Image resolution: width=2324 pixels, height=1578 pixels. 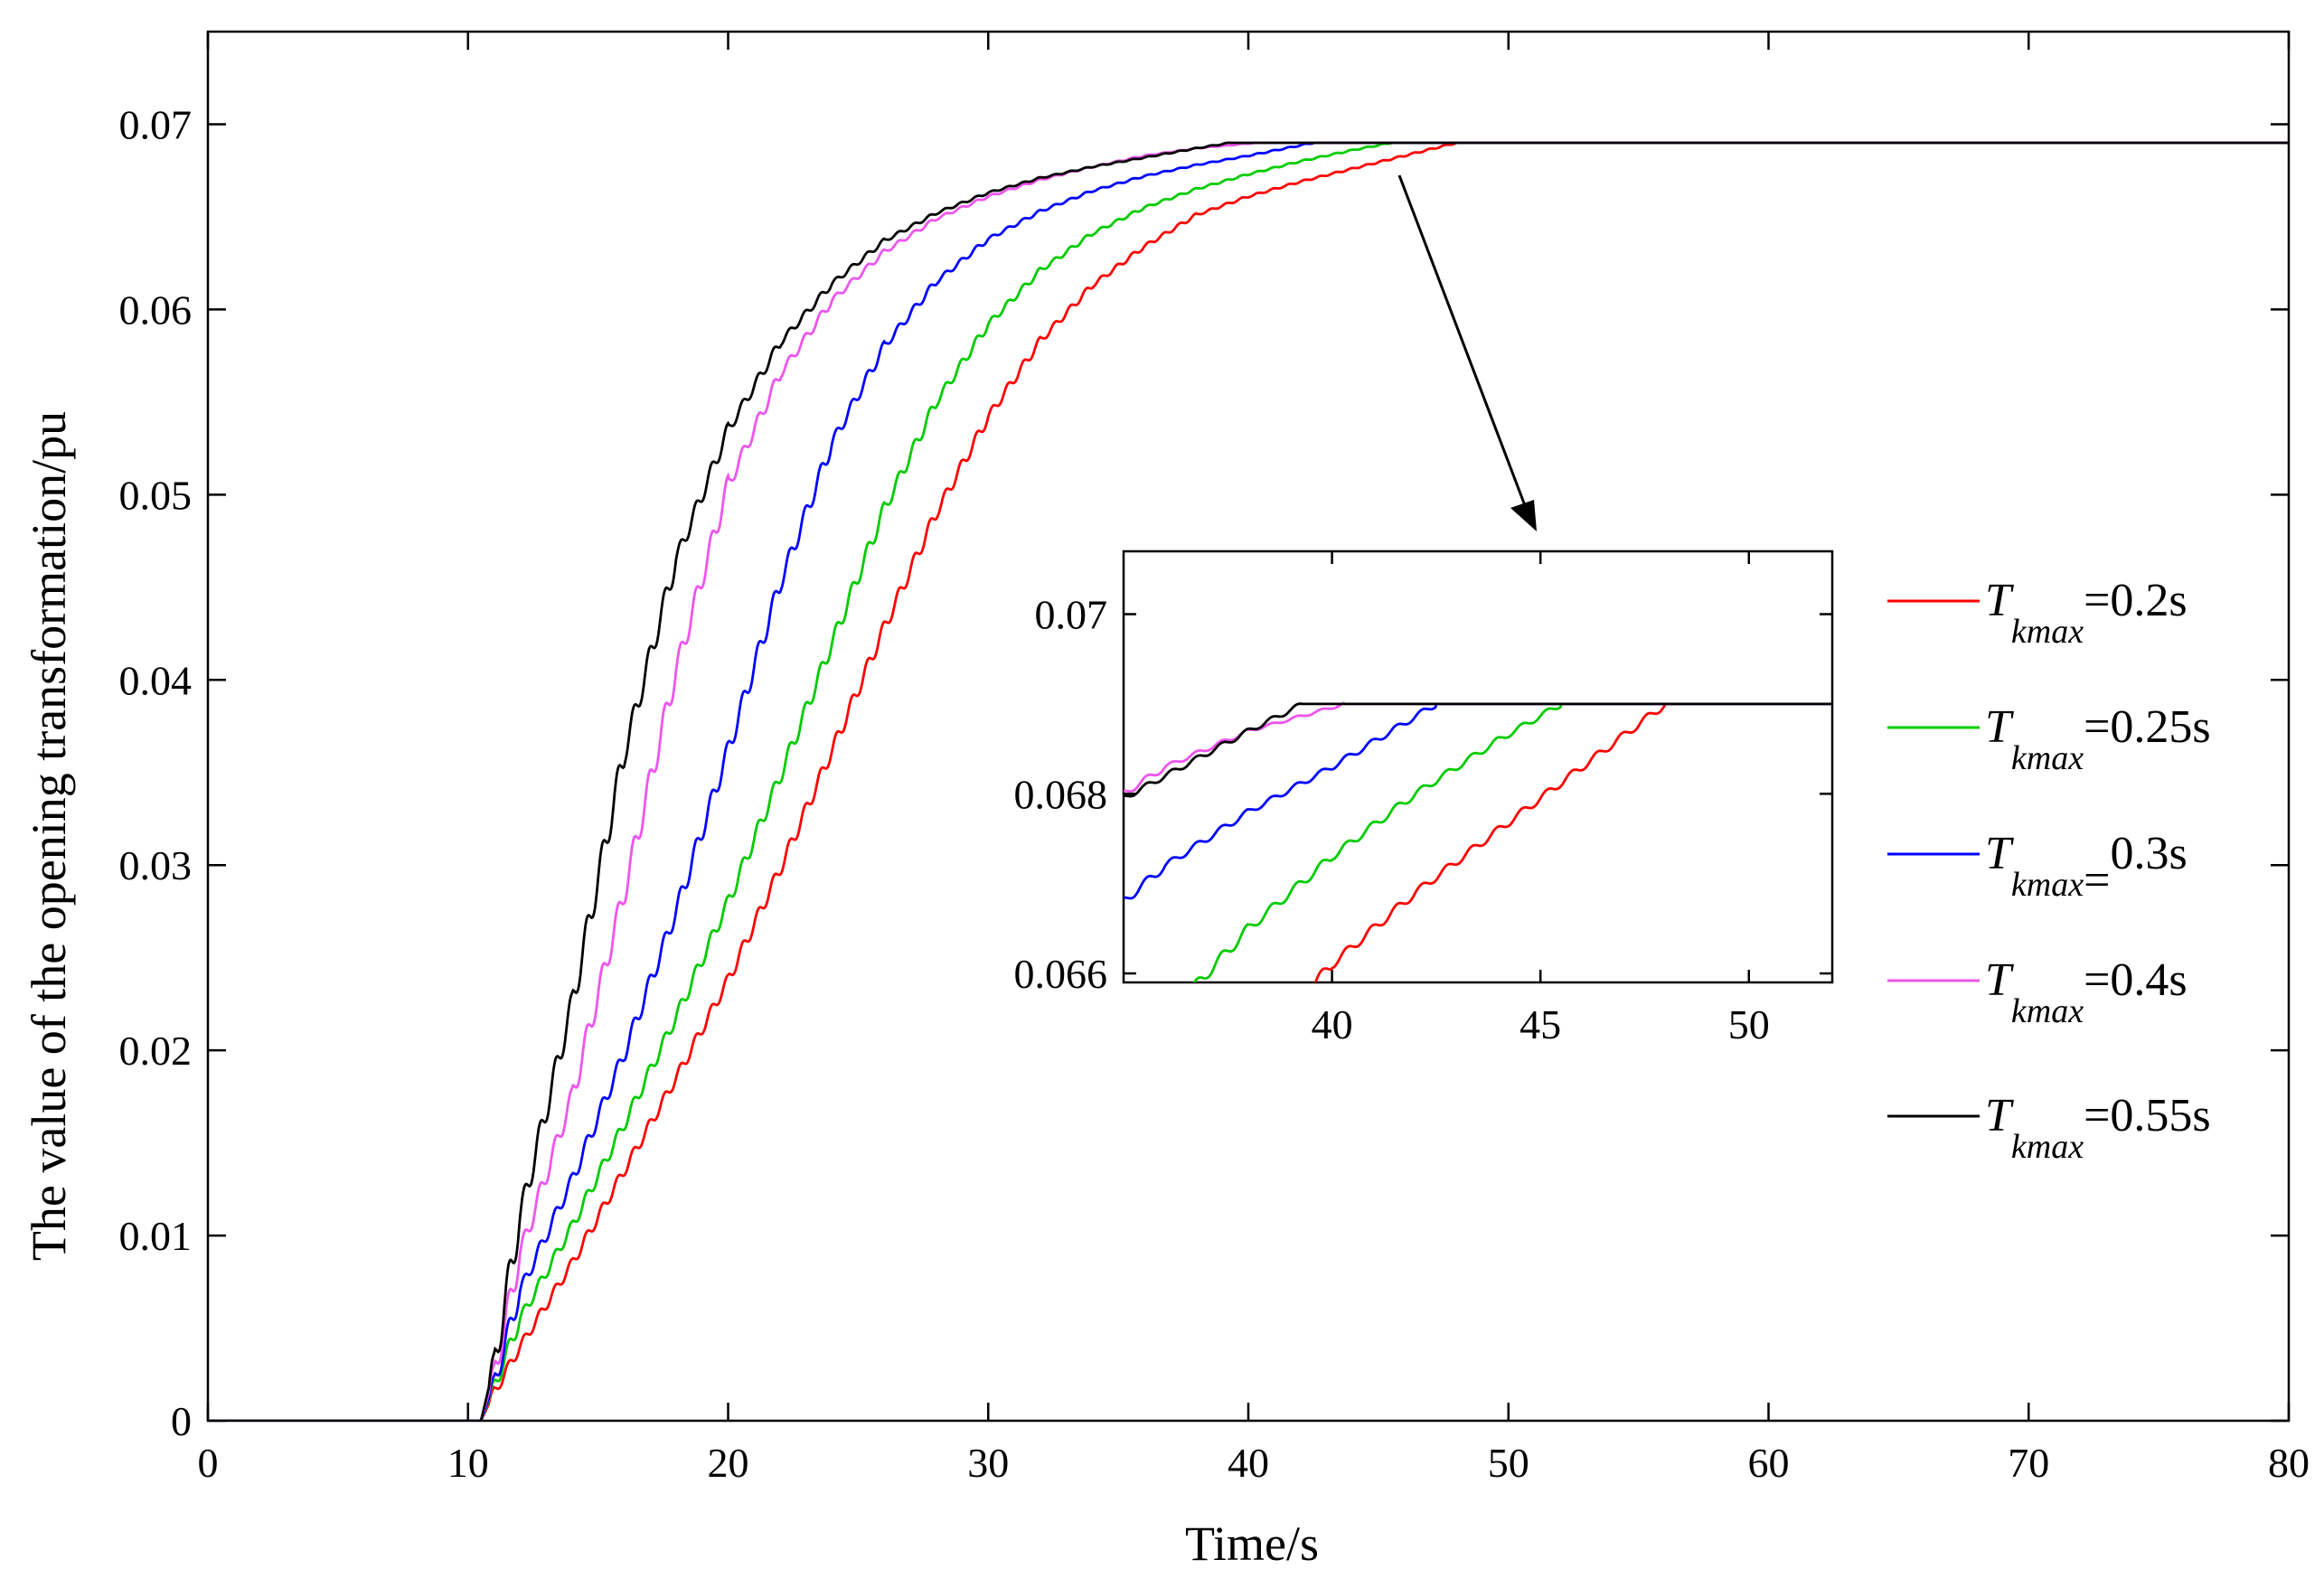 What do you see at coordinates (728, 1463) in the screenshot?
I see `x-tick-label: 20` at bounding box center [728, 1463].